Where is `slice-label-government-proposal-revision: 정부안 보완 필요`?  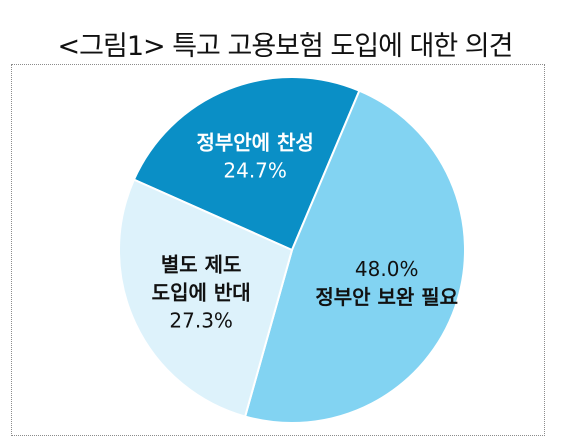 slice-label-government-proposal-revision: 정부안 보완 필요 is located at coordinates (386, 297).